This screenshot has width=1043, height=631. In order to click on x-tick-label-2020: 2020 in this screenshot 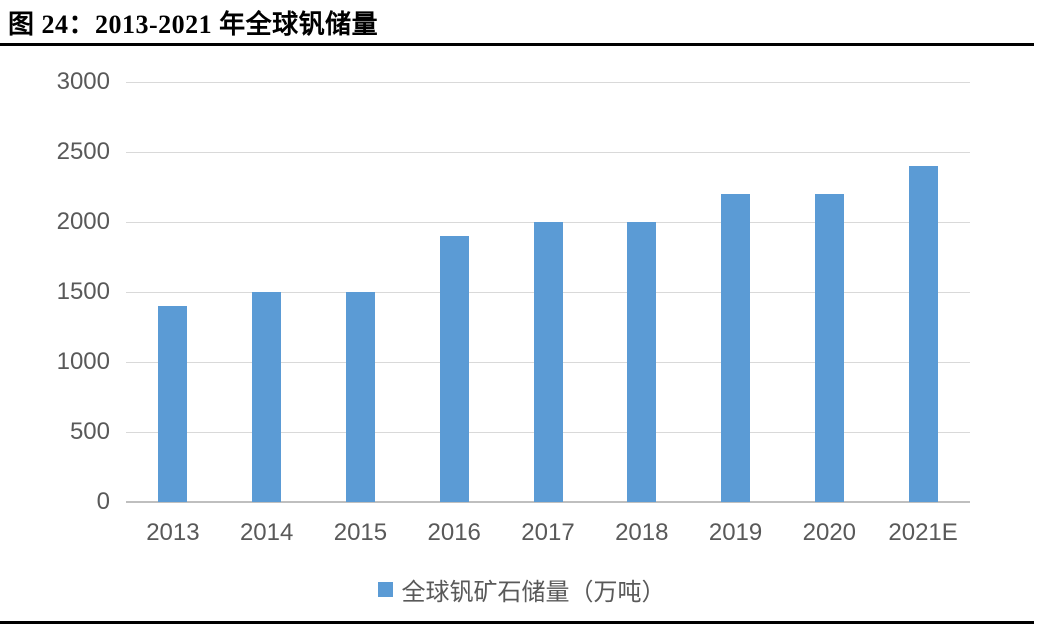, I will do `click(829, 532)`.